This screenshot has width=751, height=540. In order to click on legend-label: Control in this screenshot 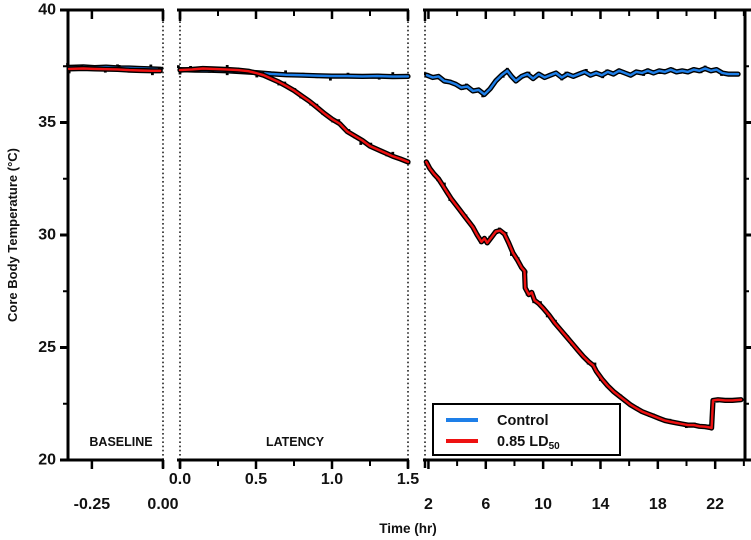, I will do `click(523, 421)`.